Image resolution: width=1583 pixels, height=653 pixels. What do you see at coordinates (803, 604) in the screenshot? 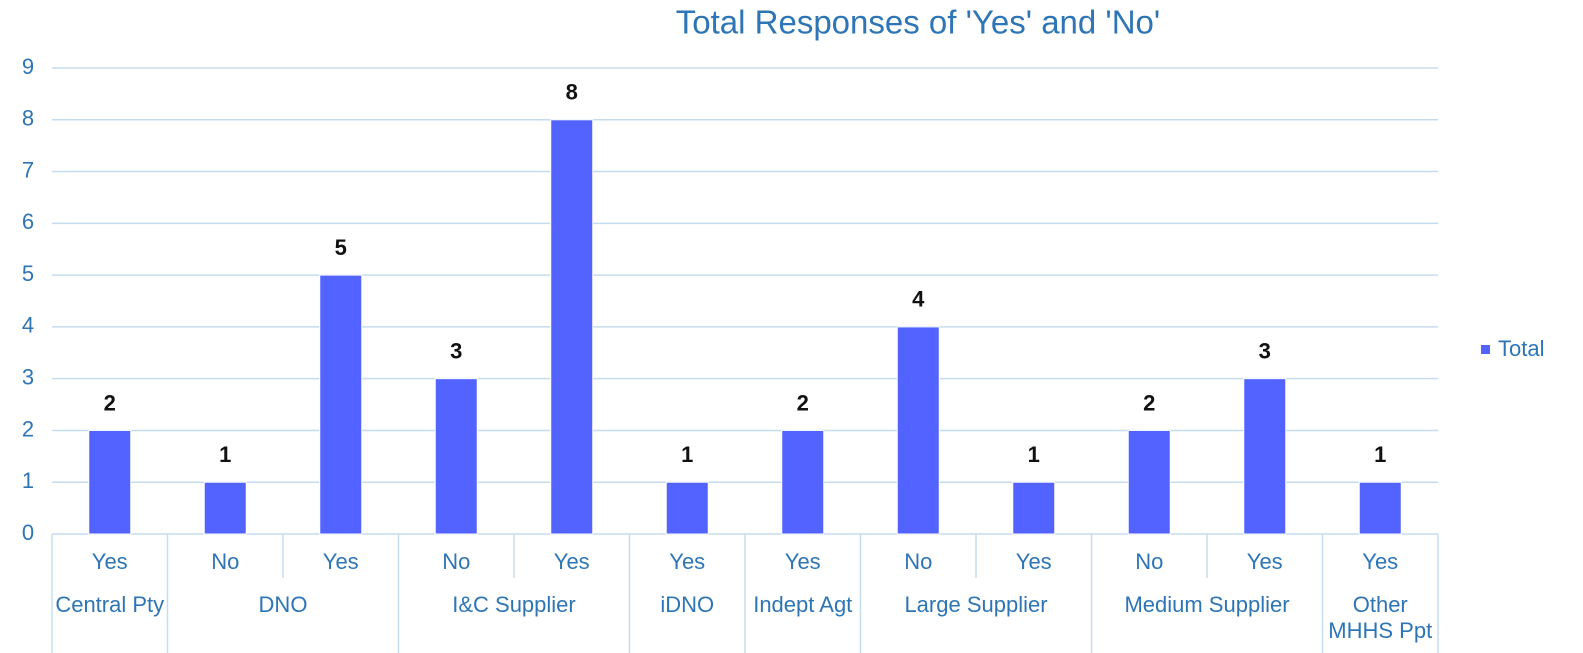
I see `group-label: Indept Agt` at bounding box center [803, 604].